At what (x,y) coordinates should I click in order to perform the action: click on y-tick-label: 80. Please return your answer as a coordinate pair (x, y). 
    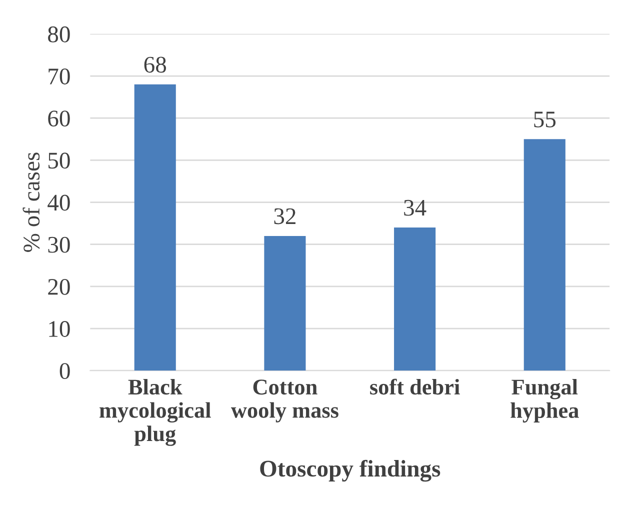
    Looking at the image, I should click on (59, 34).